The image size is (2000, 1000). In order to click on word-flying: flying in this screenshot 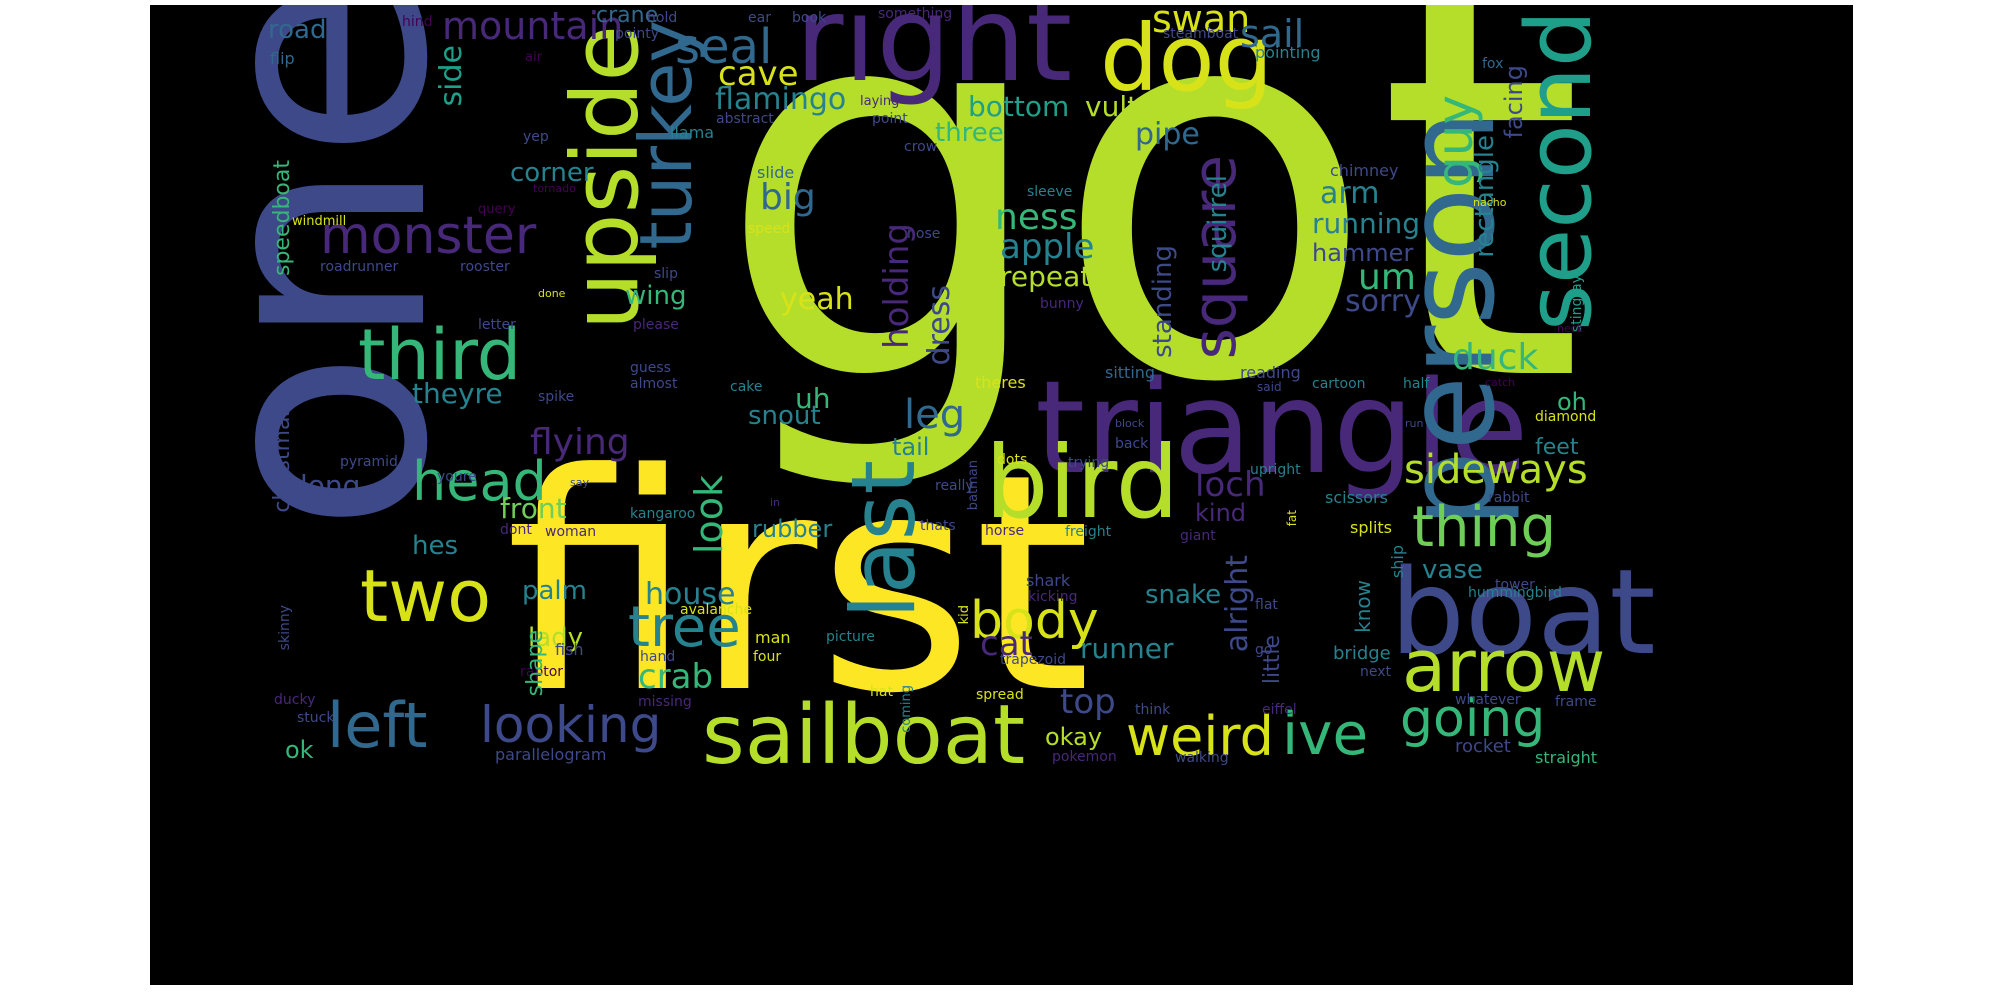, I will do `click(580, 442)`.